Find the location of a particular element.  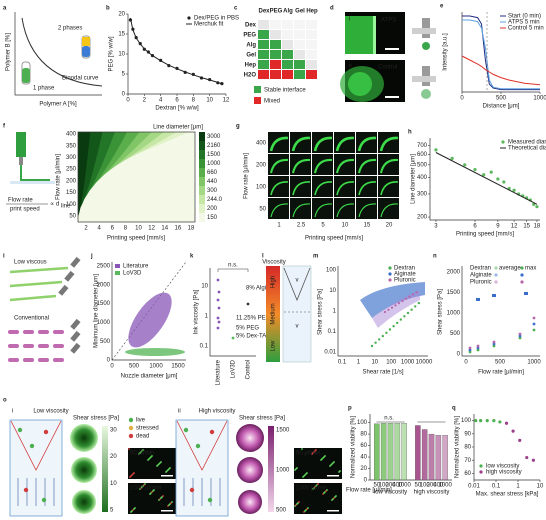

label: Hep is located at coordinates (251, 66).